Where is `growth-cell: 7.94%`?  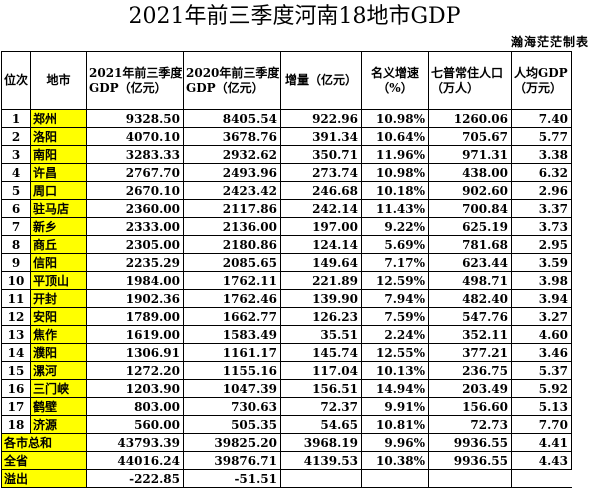 growth-cell: 7.94% is located at coordinates (395, 298).